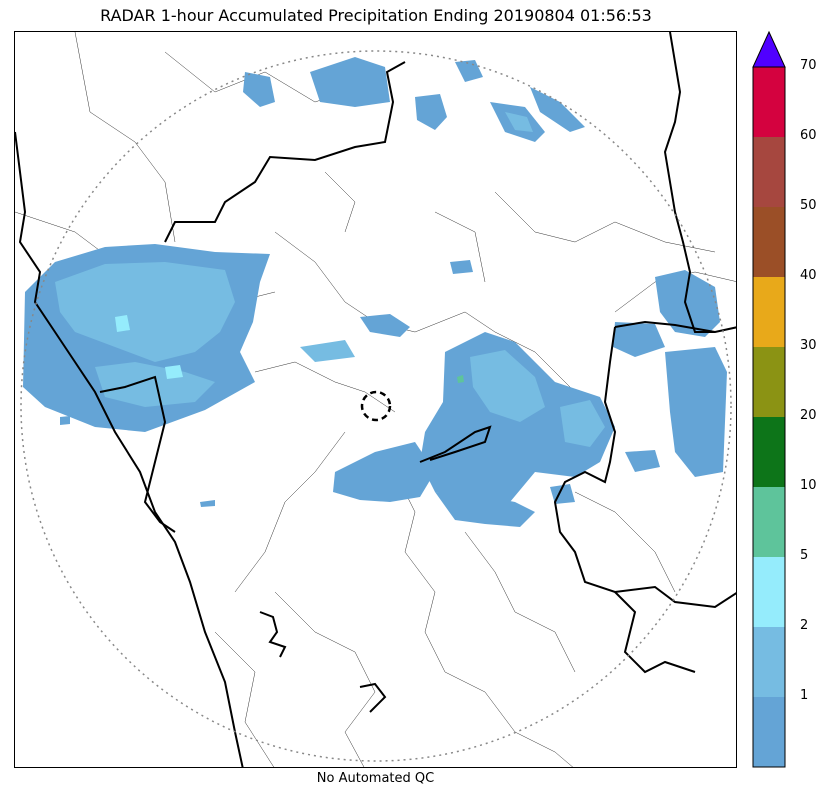 This screenshot has height=797, width=825. I want to click on colorbar-tick-label: 40, so click(808, 275).